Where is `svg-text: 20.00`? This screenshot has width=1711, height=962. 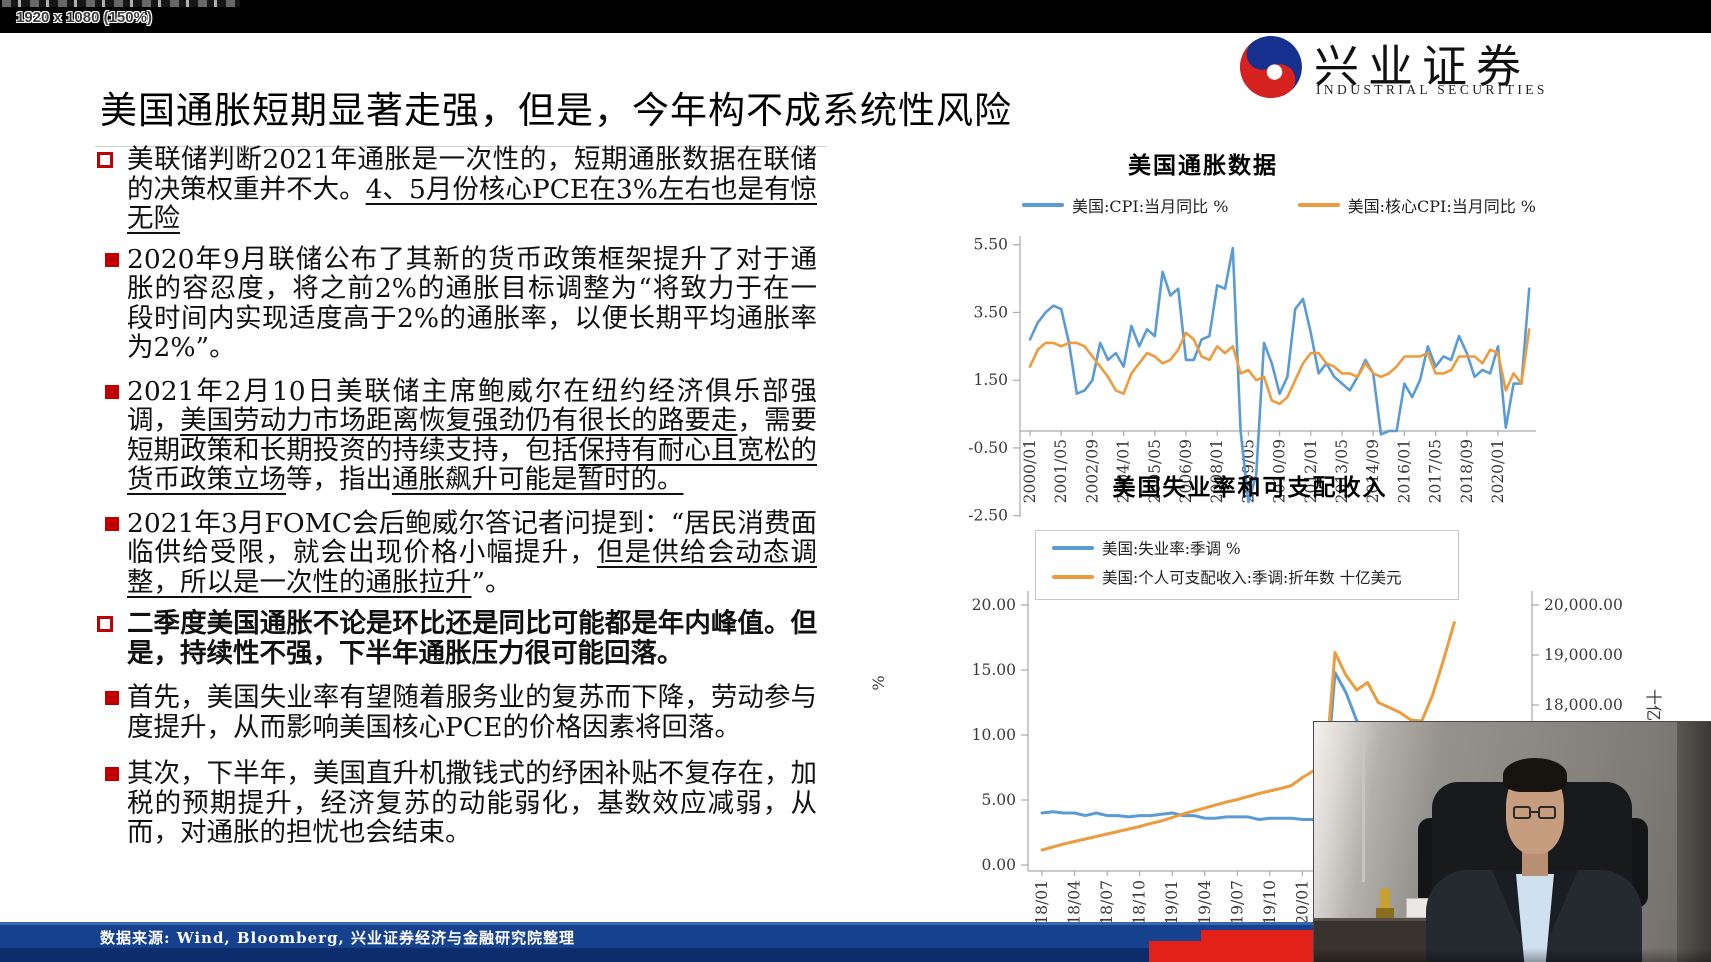
svg-text: 20.00 is located at coordinates (994, 605).